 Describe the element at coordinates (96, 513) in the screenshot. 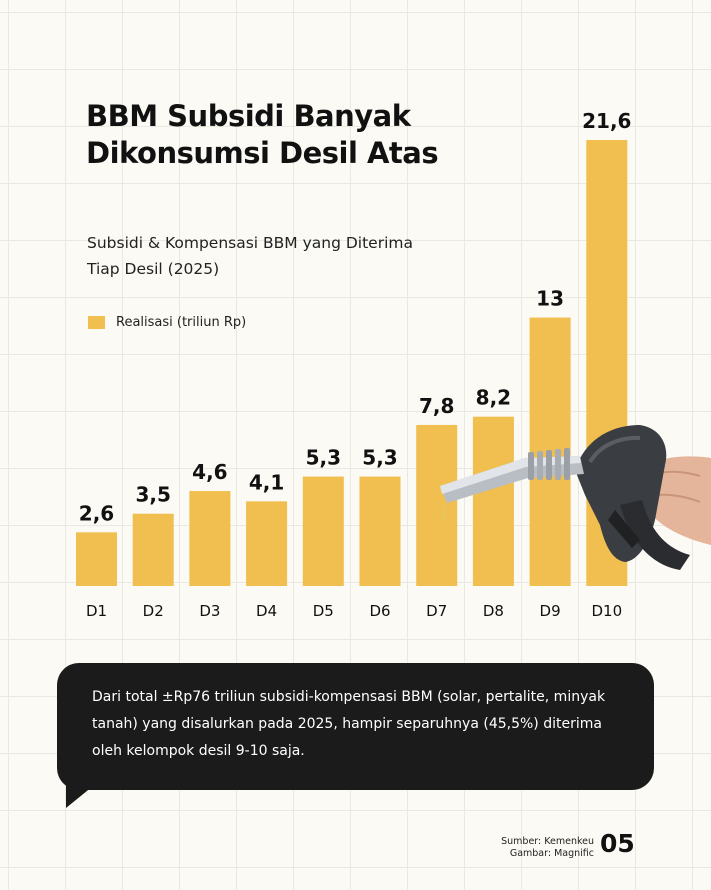

I see `data-label-d1: 2,6` at that location.